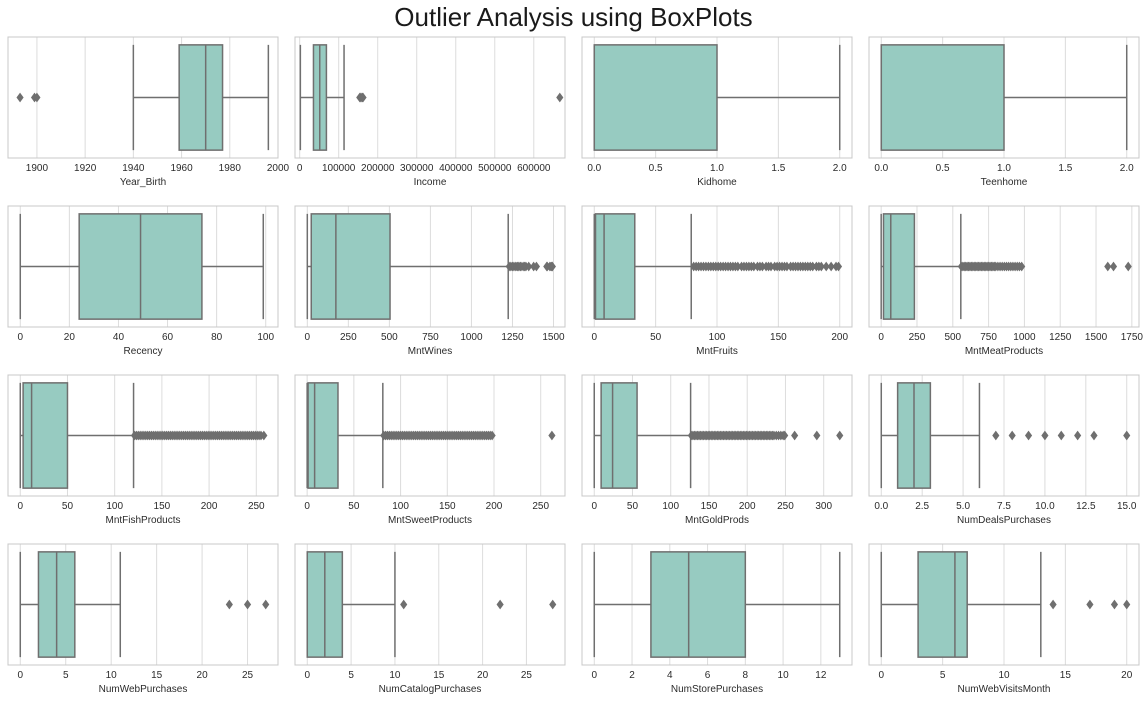 Image resolution: width=1147 pixels, height=709 pixels. Describe the element at coordinates (747, 506) in the screenshot. I see `tick-label: 200` at that location.